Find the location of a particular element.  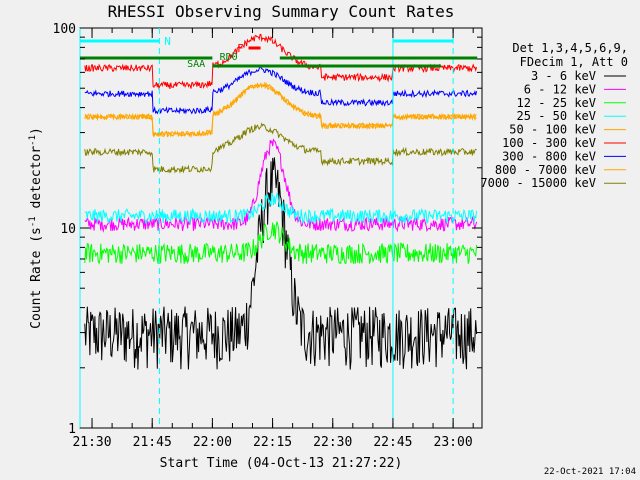

y-tick-label-2: 100 is located at coordinates (64, 29).